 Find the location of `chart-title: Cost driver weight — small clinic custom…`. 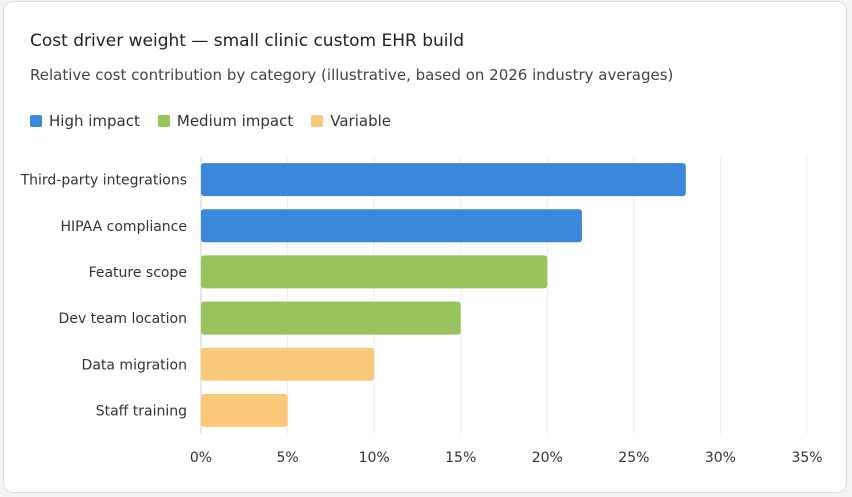

chart-title: Cost driver weight — small clinic custom… is located at coordinates (247, 41).